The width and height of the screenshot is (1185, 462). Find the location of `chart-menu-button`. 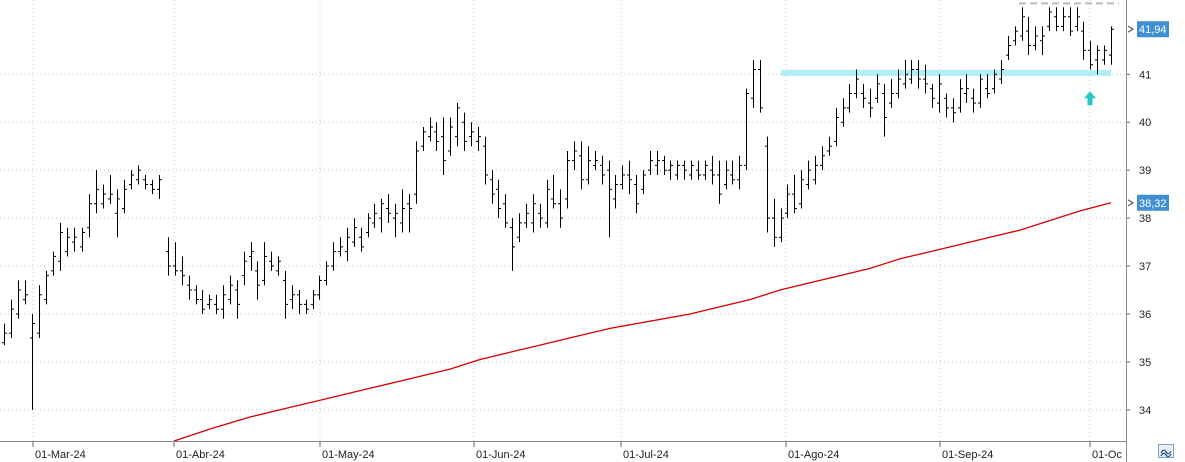

chart-menu-button is located at coordinates (1166, 451).